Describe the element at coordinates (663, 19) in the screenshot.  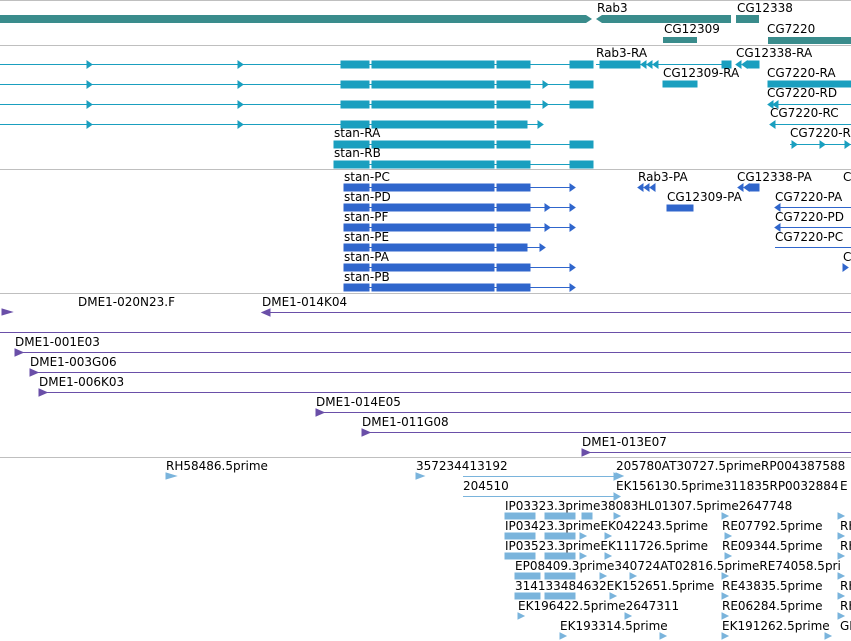
I see `gene-rab3-bar` at that location.